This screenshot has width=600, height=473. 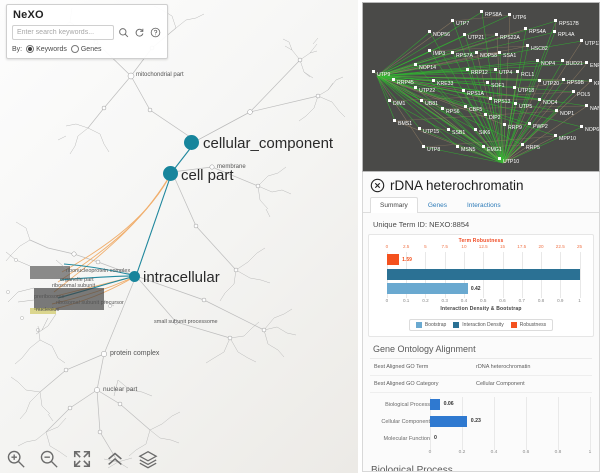 What do you see at coordinates (488, 56) in the screenshot?
I see `gene-node-label: NOP58` at bounding box center [488, 56].